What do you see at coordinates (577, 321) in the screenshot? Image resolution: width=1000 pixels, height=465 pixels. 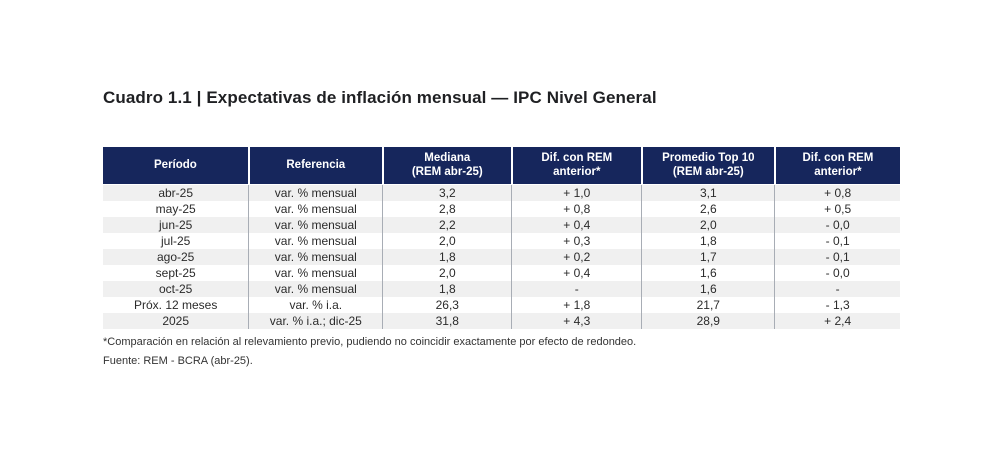 I see `table-cell: + 4,3` at bounding box center [577, 321].